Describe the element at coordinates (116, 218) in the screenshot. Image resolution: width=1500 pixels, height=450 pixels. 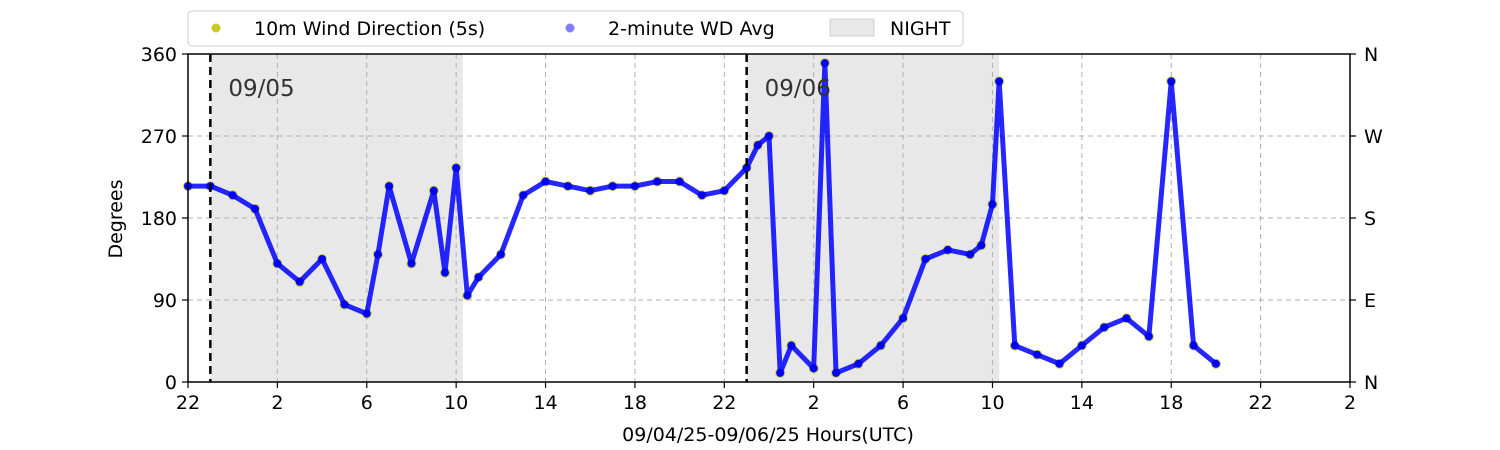
I see `y-axis-title: Degrees` at that location.